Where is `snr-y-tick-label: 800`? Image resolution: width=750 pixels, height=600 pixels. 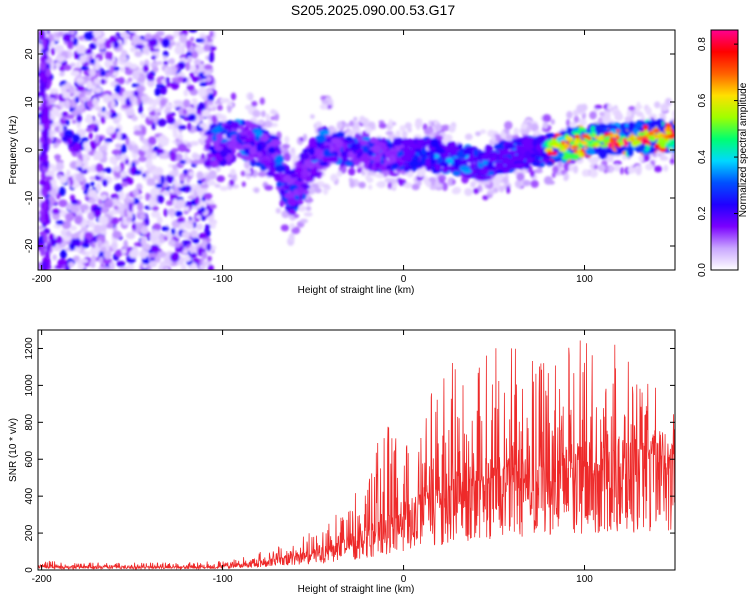
snr-y-tick-label: 800 is located at coordinates (29, 422).